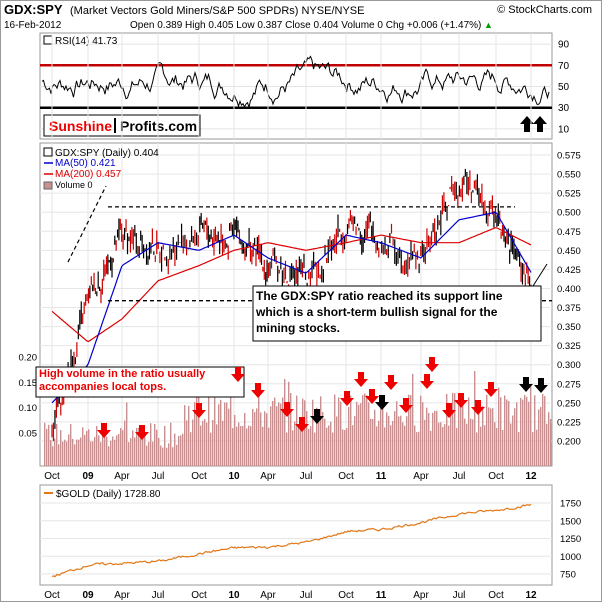 This screenshot has width=602, height=602. What do you see at coordinates (199, 595) in the screenshot?
I see `x-axis-label: Oct` at bounding box center [199, 595].